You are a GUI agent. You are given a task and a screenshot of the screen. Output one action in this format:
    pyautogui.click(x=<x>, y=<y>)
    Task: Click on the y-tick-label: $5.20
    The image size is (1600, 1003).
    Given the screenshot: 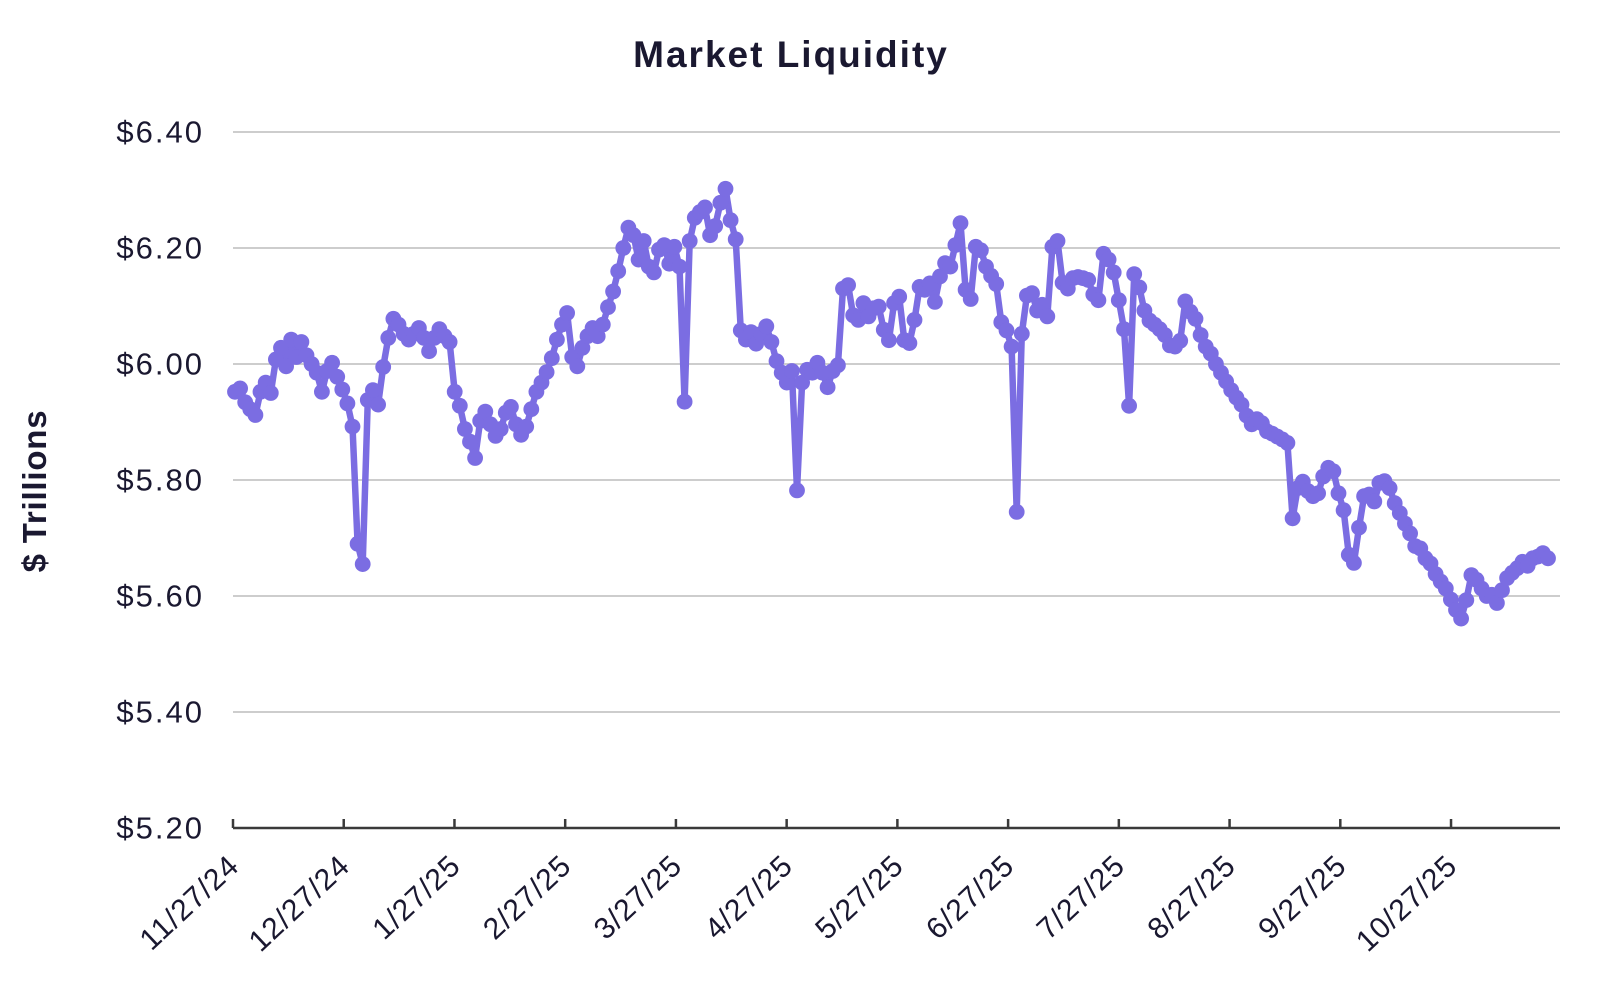 What is the action you would take?
    pyautogui.click(x=160, y=828)
    